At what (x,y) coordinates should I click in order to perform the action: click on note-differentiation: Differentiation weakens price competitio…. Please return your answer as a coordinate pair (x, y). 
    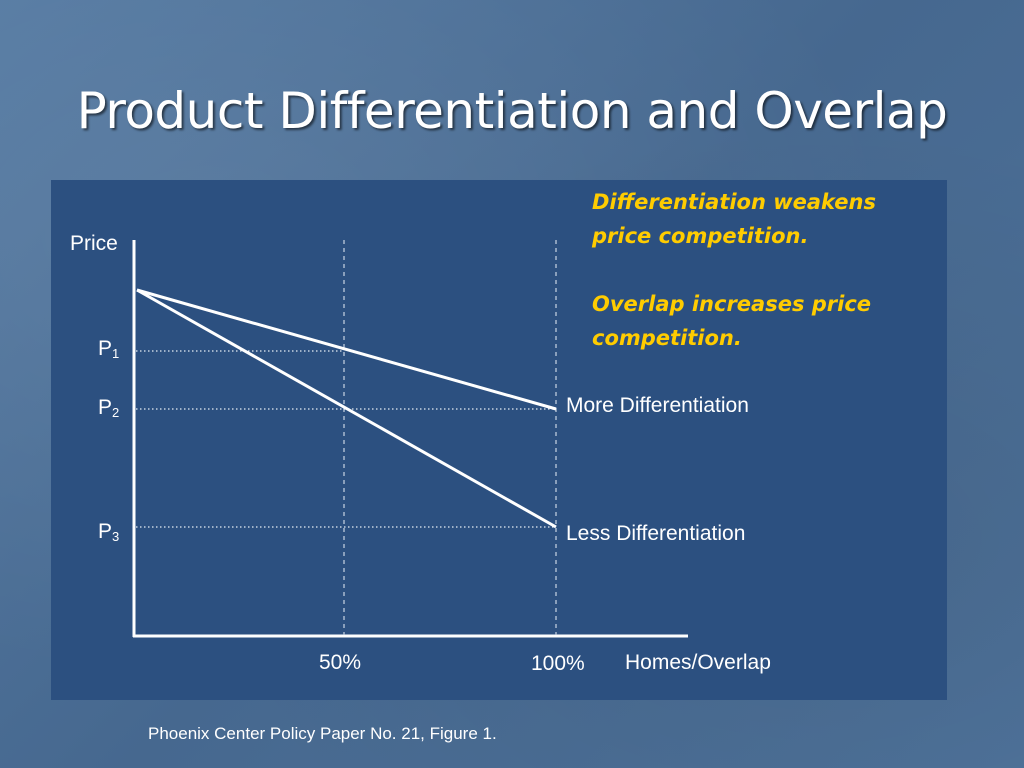
    Looking at the image, I should click on (734, 219).